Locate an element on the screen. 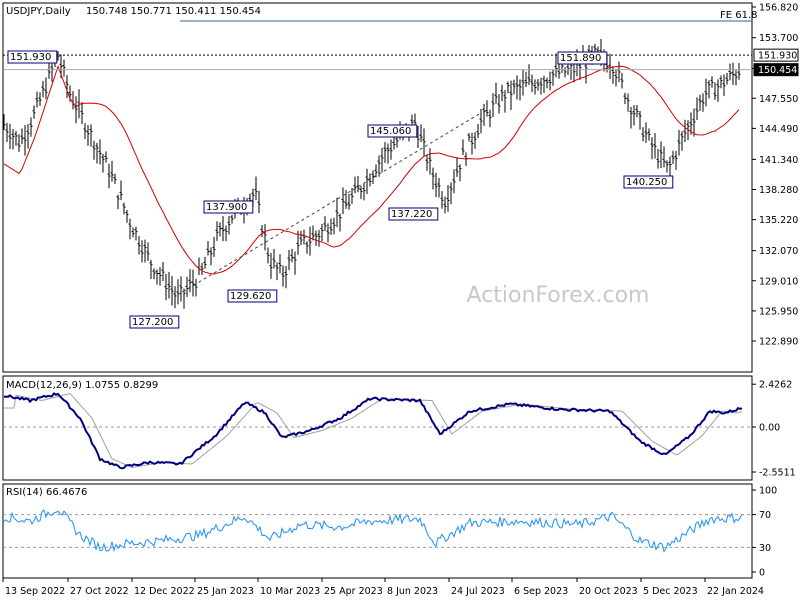 The width and height of the screenshot is (800, 600). rsi-title: RSI(14) 66.4676 is located at coordinates (46, 492).